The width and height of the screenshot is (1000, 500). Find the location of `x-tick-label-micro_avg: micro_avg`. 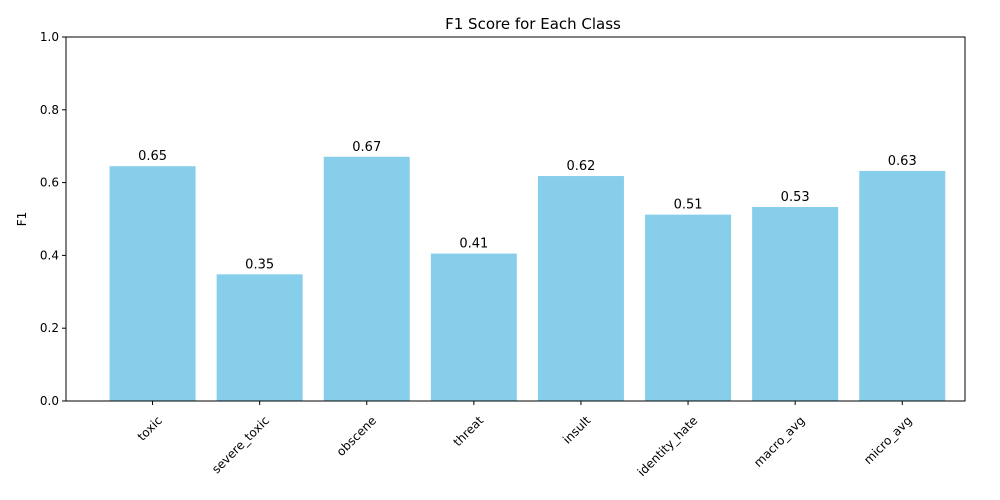

x-tick-label-micro_avg: micro_avg is located at coordinates (888, 440).